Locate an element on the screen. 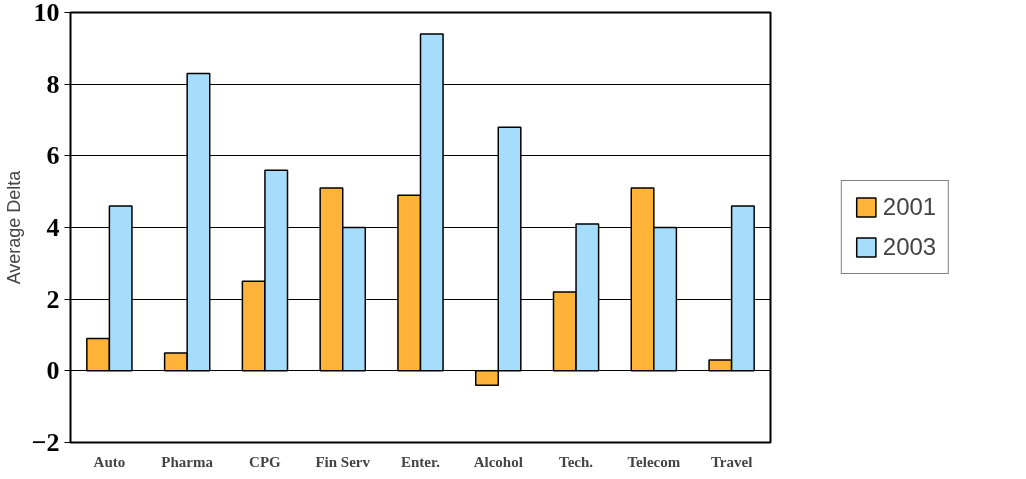  y-tick-label: 0 is located at coordinates (53, 371).